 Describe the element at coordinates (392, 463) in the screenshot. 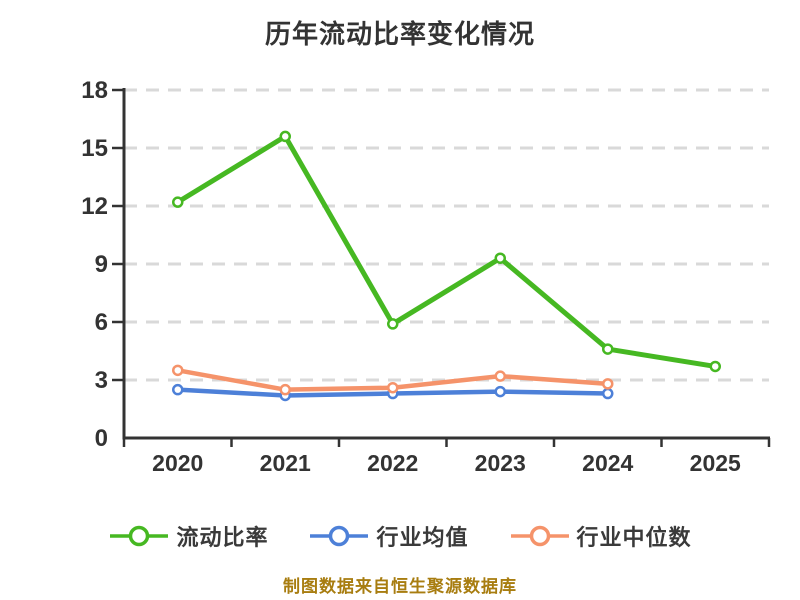

I see `x-tick-label: 2022` at that location.